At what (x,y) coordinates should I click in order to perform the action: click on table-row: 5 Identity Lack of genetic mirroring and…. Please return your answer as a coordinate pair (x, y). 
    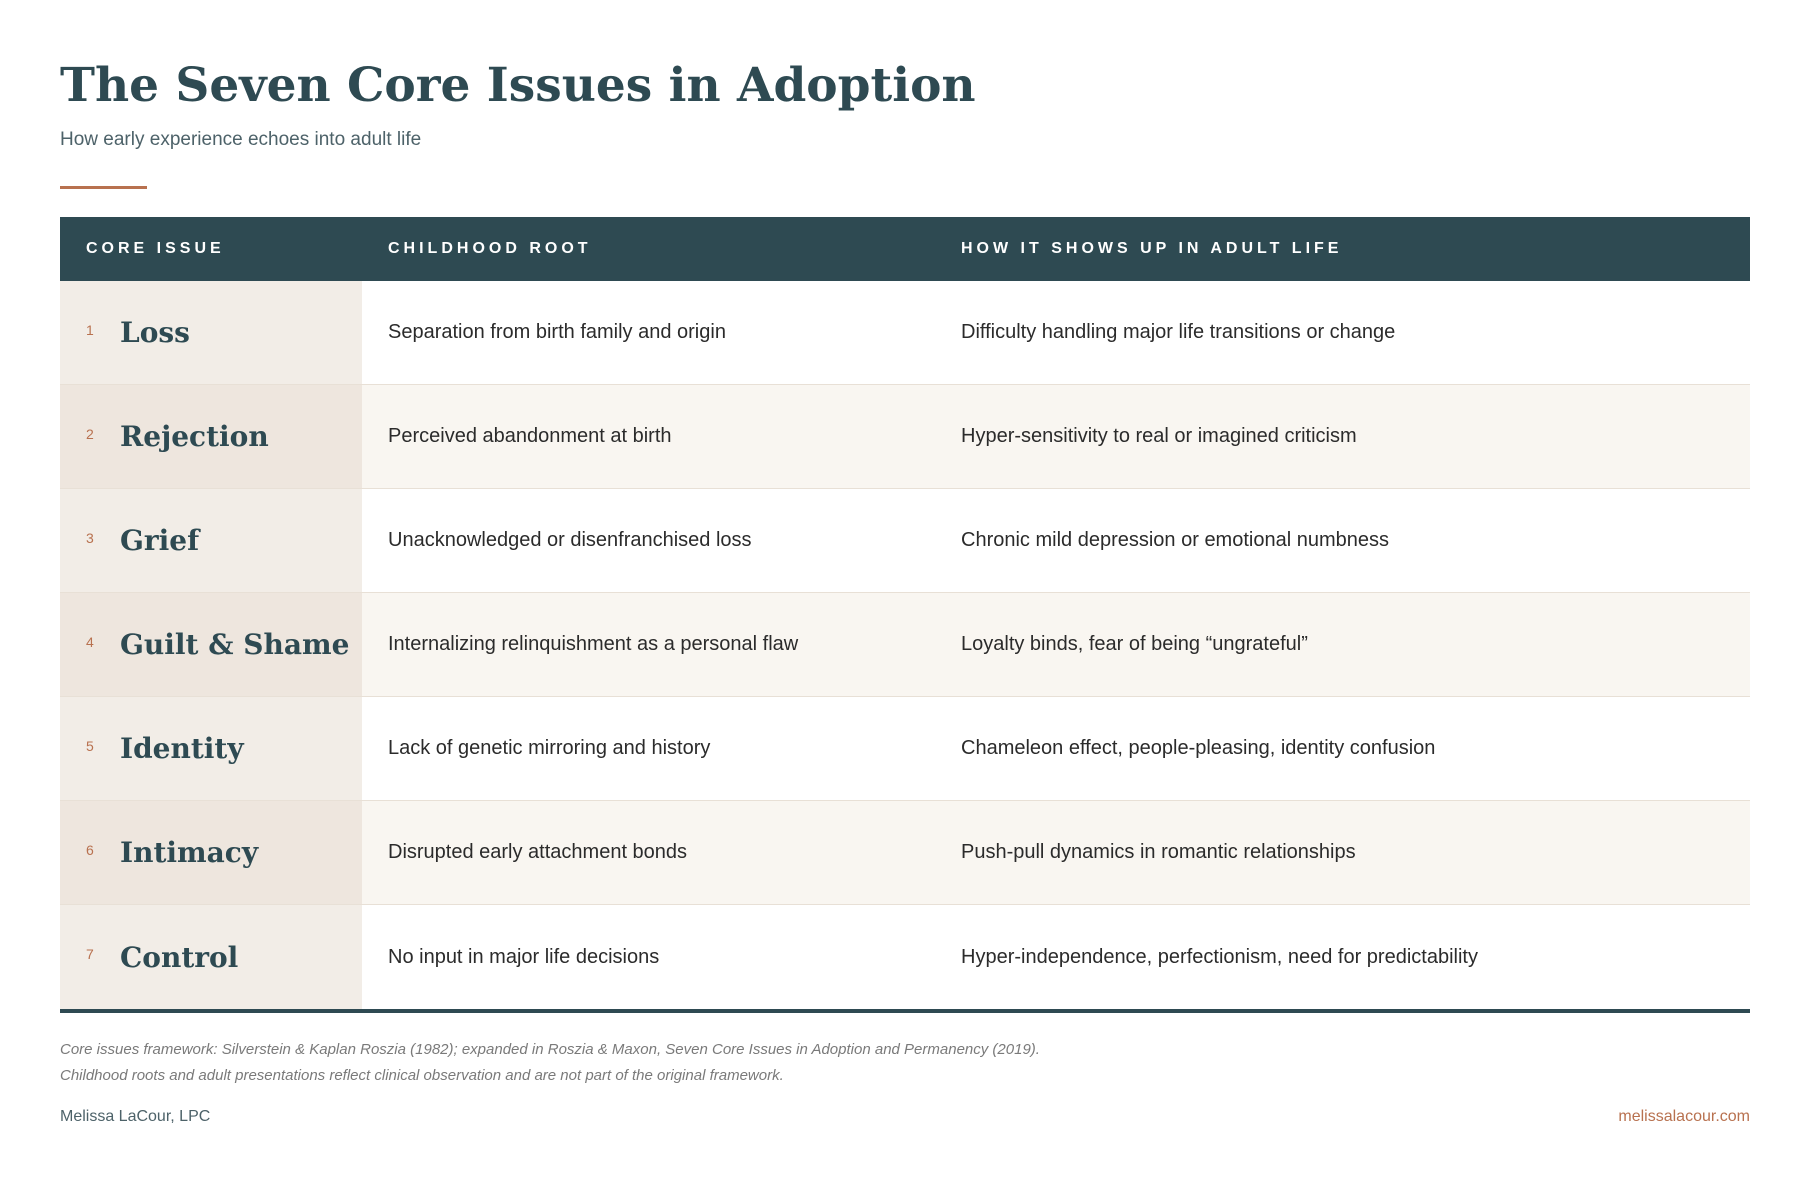
    Looking at the image, I should click on (905, 749).